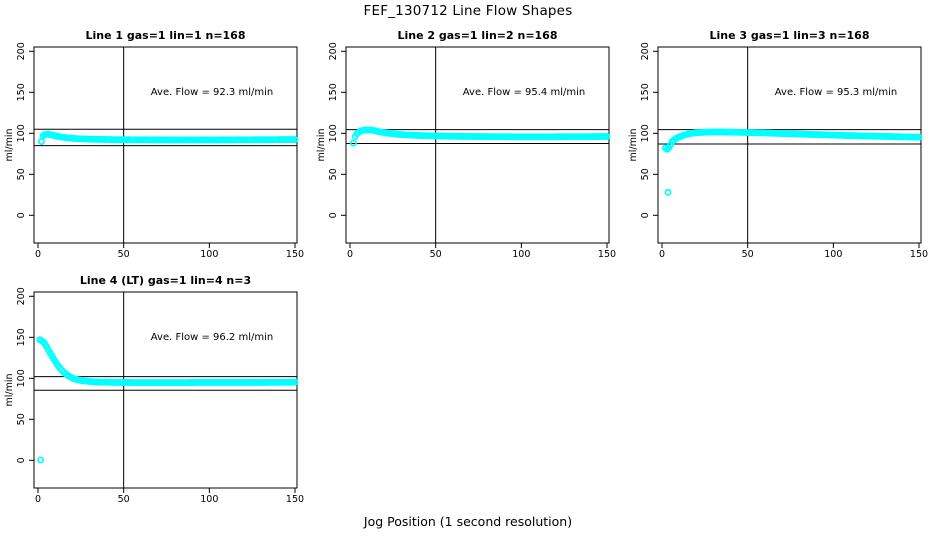  Describe the element at coordinates (165, 280) in the screenshot. I see `subplot-title: Line 4 (LT) gas=1 lin=4 n=3` at that location.